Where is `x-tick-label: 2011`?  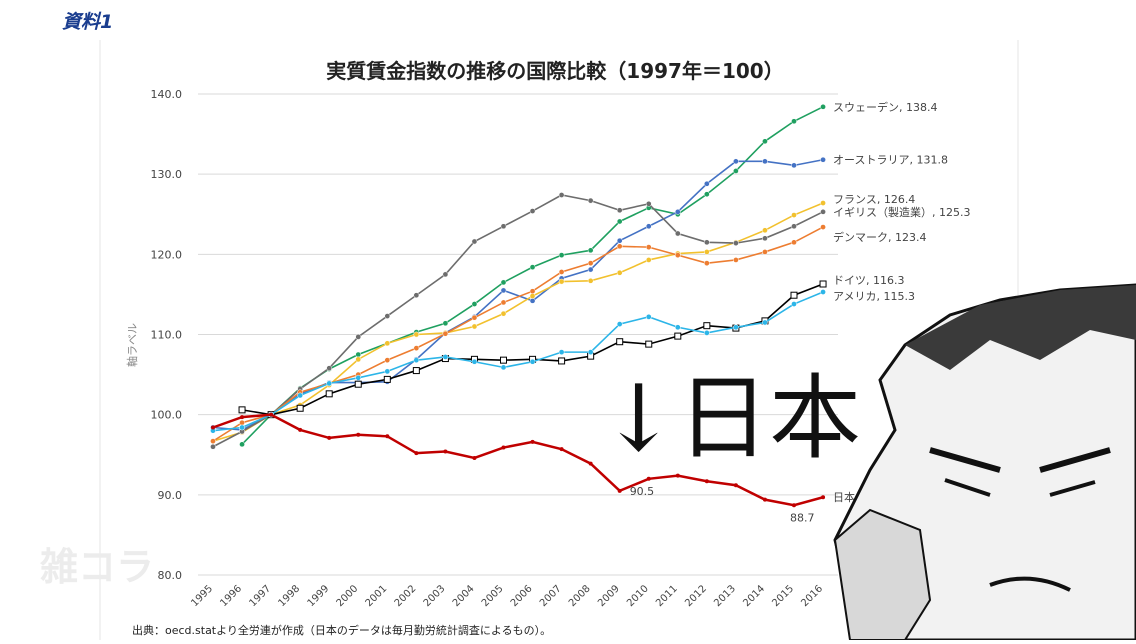
x-tick-label: 2011 is located at coordinates (667, 596).